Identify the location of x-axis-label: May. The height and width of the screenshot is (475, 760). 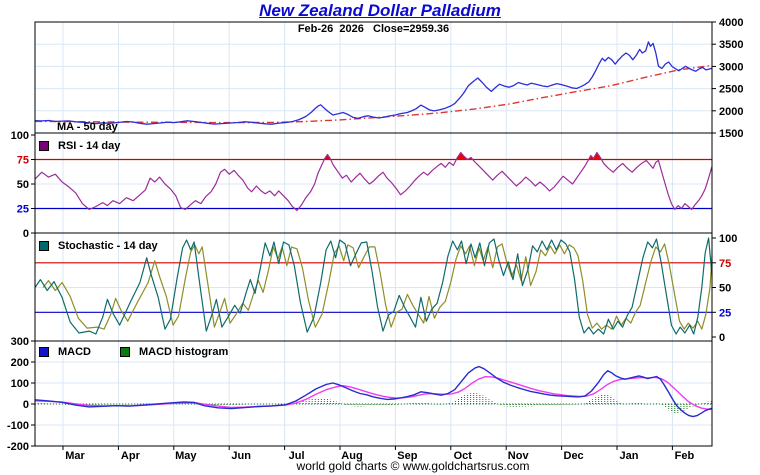
(186, 456).